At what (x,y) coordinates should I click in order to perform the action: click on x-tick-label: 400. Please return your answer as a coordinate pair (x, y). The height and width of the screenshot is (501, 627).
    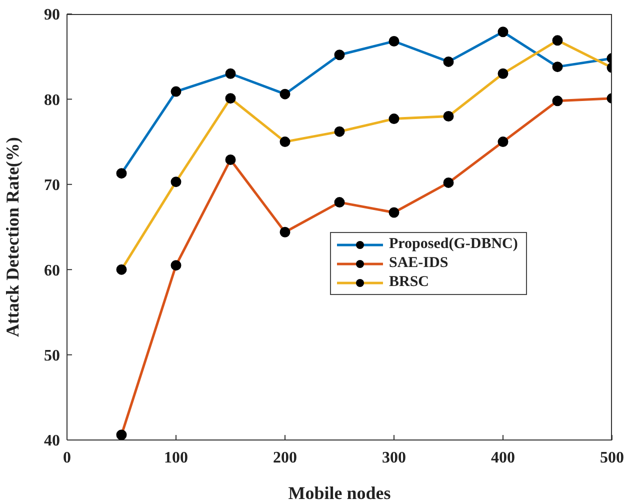
    Looking at the image, I should click on (503, 457).